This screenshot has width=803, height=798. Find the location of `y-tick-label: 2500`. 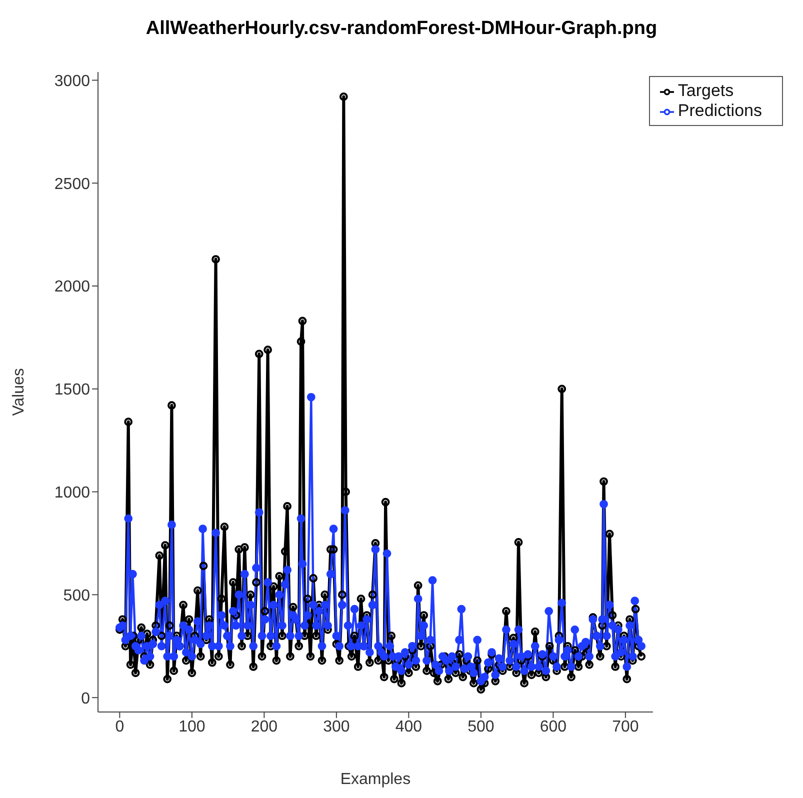

y-tick-label: 2500 is located at coordinates (72, 184).